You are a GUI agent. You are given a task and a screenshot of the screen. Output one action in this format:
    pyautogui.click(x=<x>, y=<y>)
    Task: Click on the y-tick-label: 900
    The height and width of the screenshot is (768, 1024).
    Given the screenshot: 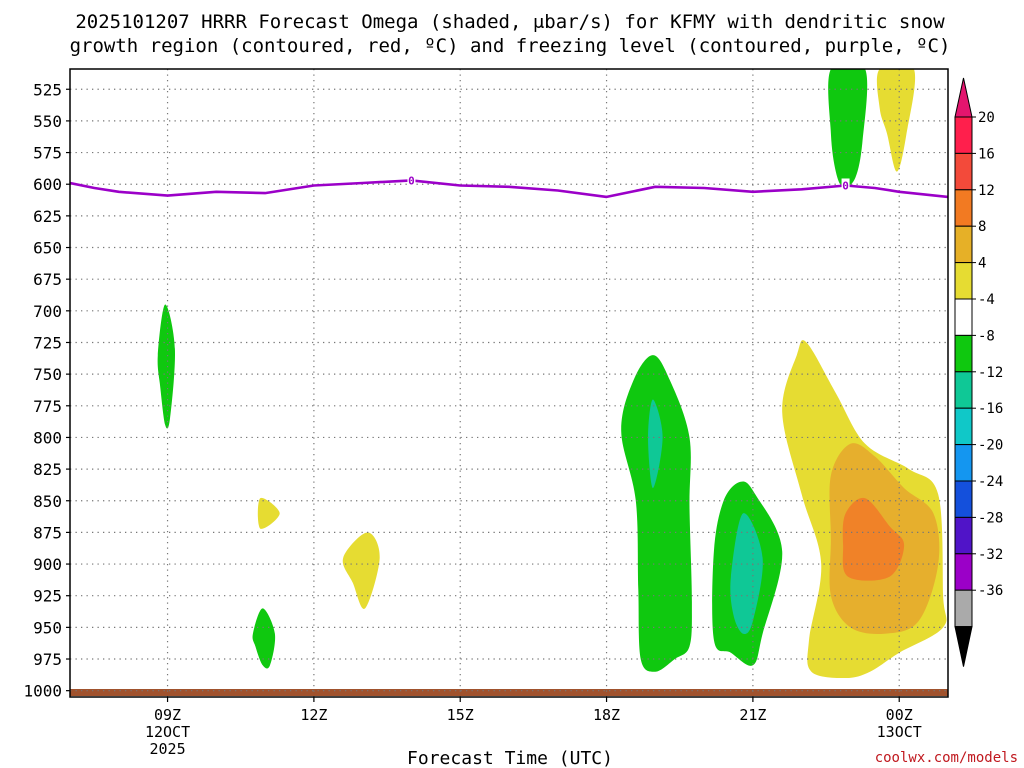 What is the action you would take?
    pyautogui.click(x=47, y=564)
    